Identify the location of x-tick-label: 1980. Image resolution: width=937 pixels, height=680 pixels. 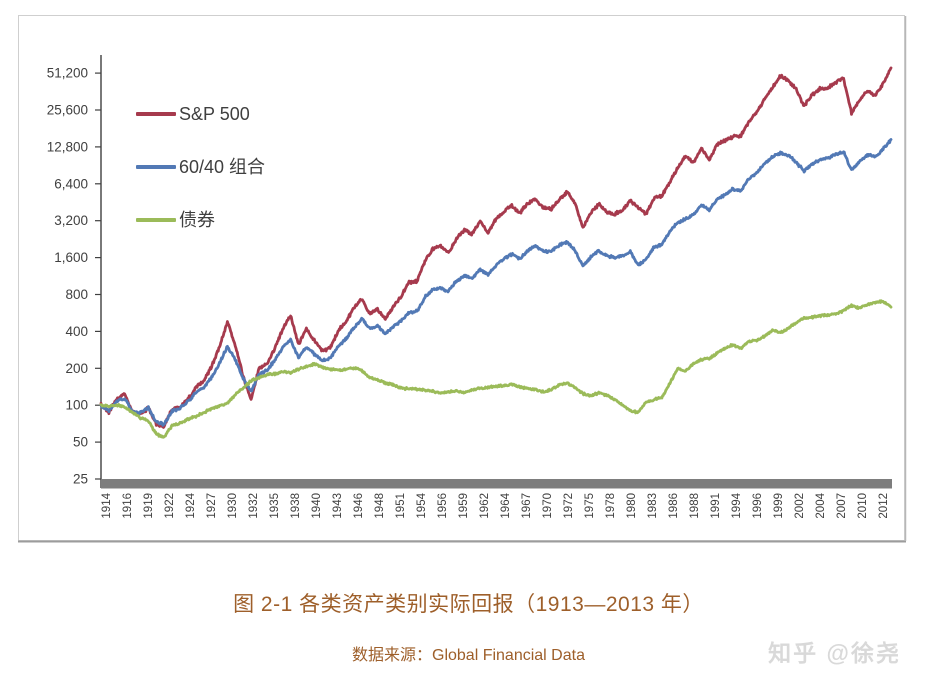
(632, 506).